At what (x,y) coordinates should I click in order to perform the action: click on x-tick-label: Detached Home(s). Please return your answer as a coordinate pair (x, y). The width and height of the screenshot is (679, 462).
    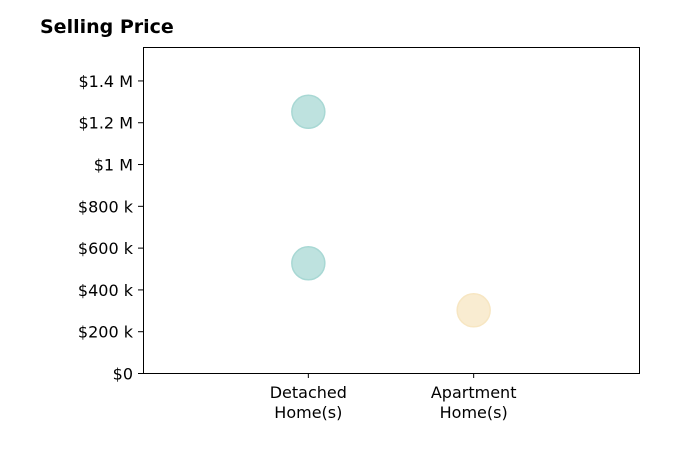
    Looking at the image, I should click on (308, 402).